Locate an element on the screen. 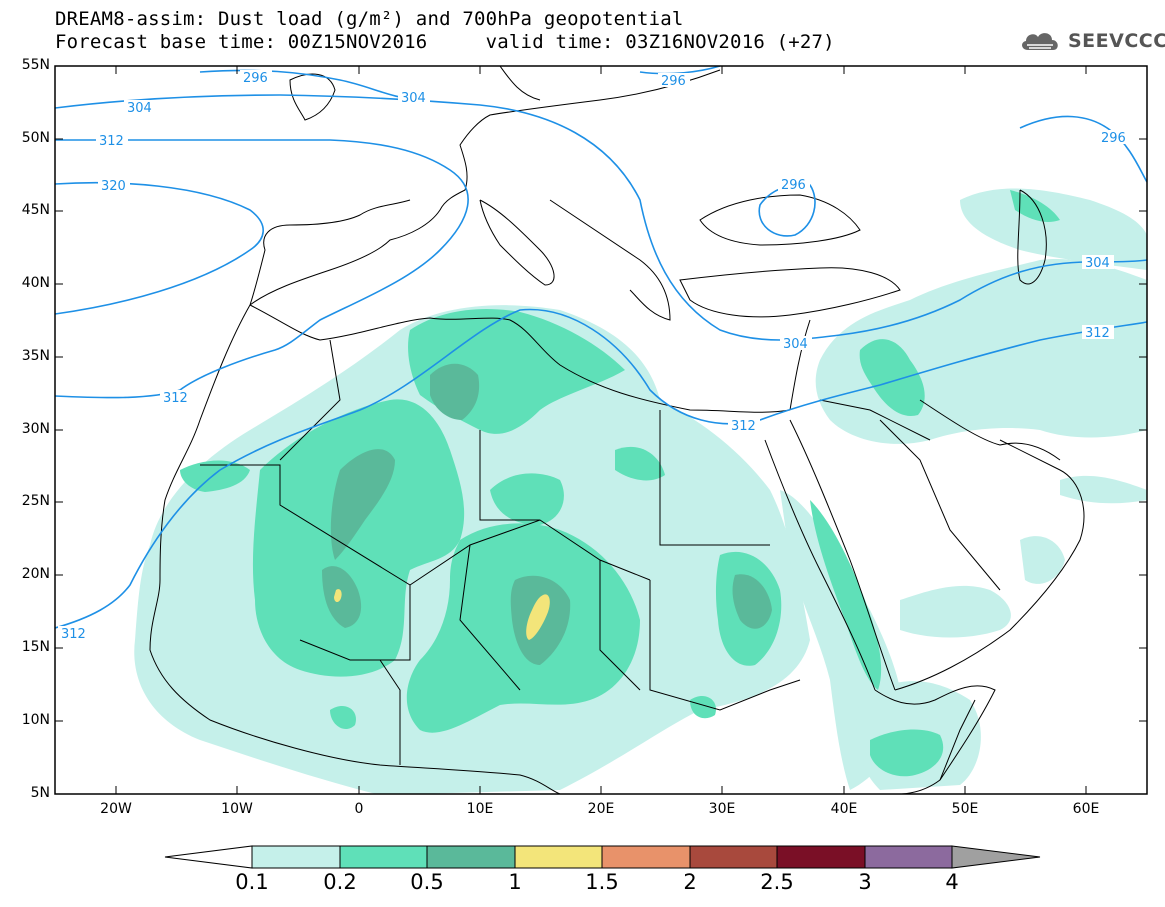 This screenshot has height=907, width=1165. seevccc-logo: SEEVCCC is located at coordinates (1091, 41).